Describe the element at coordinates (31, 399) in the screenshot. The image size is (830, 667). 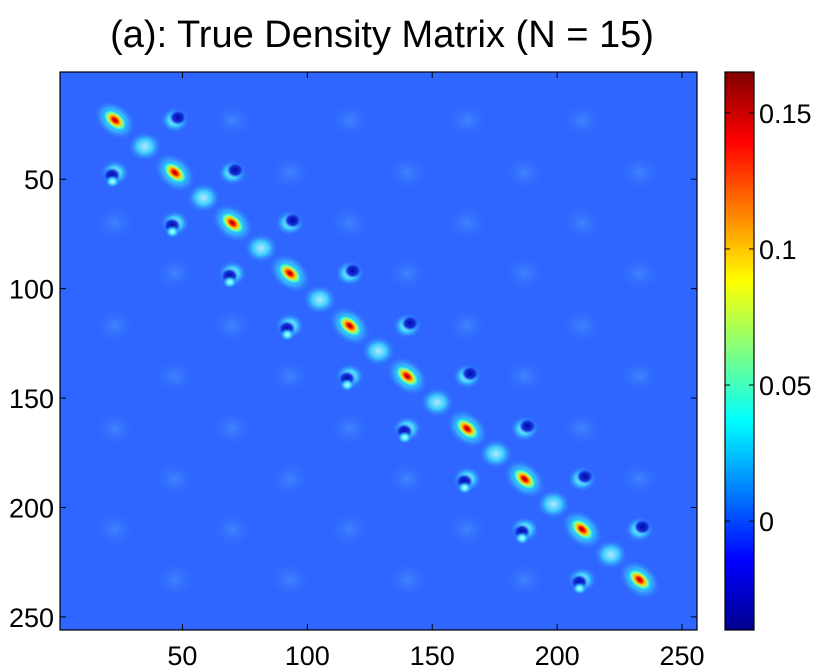
I see `y-tick-label: 150` at that location.